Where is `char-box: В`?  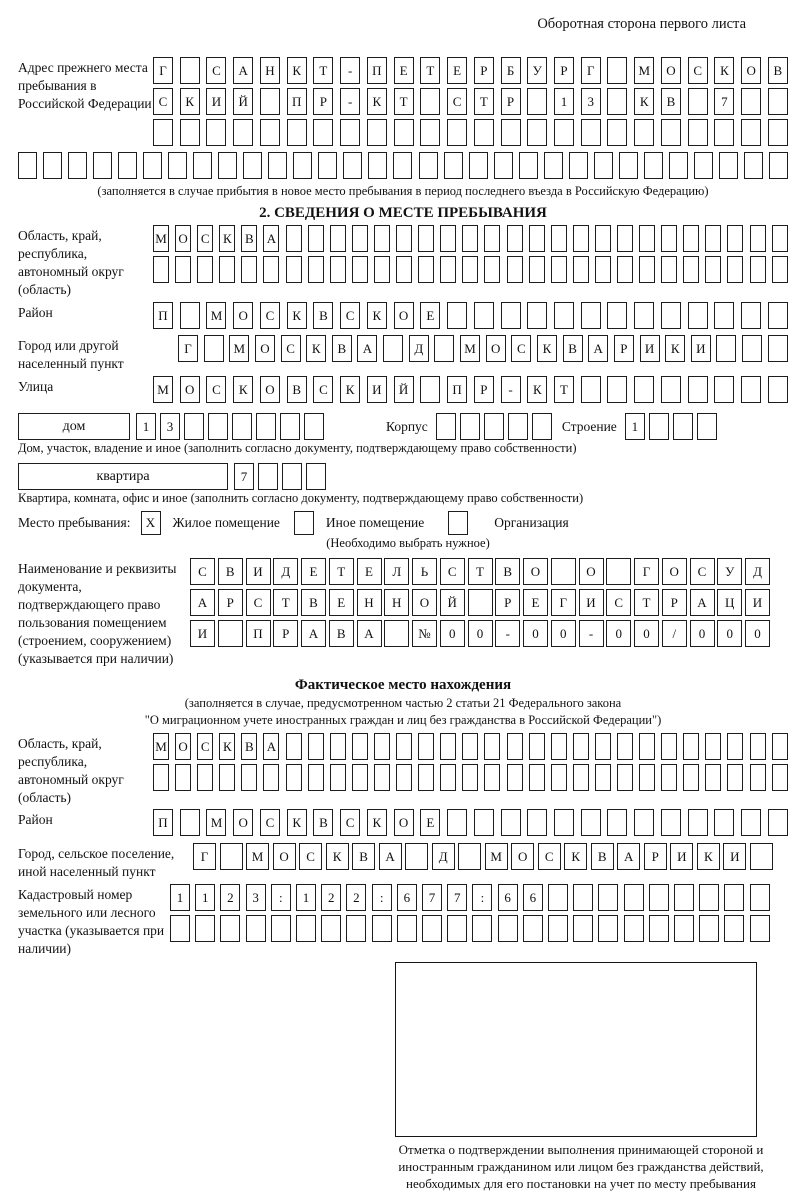 char-box: В is located at coordinates (313, 602).